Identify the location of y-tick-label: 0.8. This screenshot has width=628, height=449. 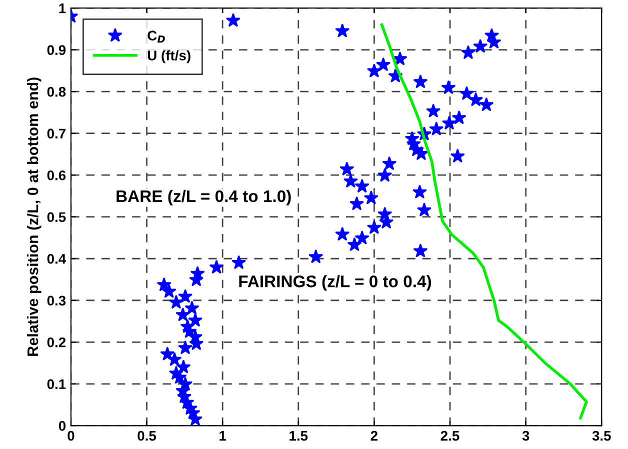
(56, 91).